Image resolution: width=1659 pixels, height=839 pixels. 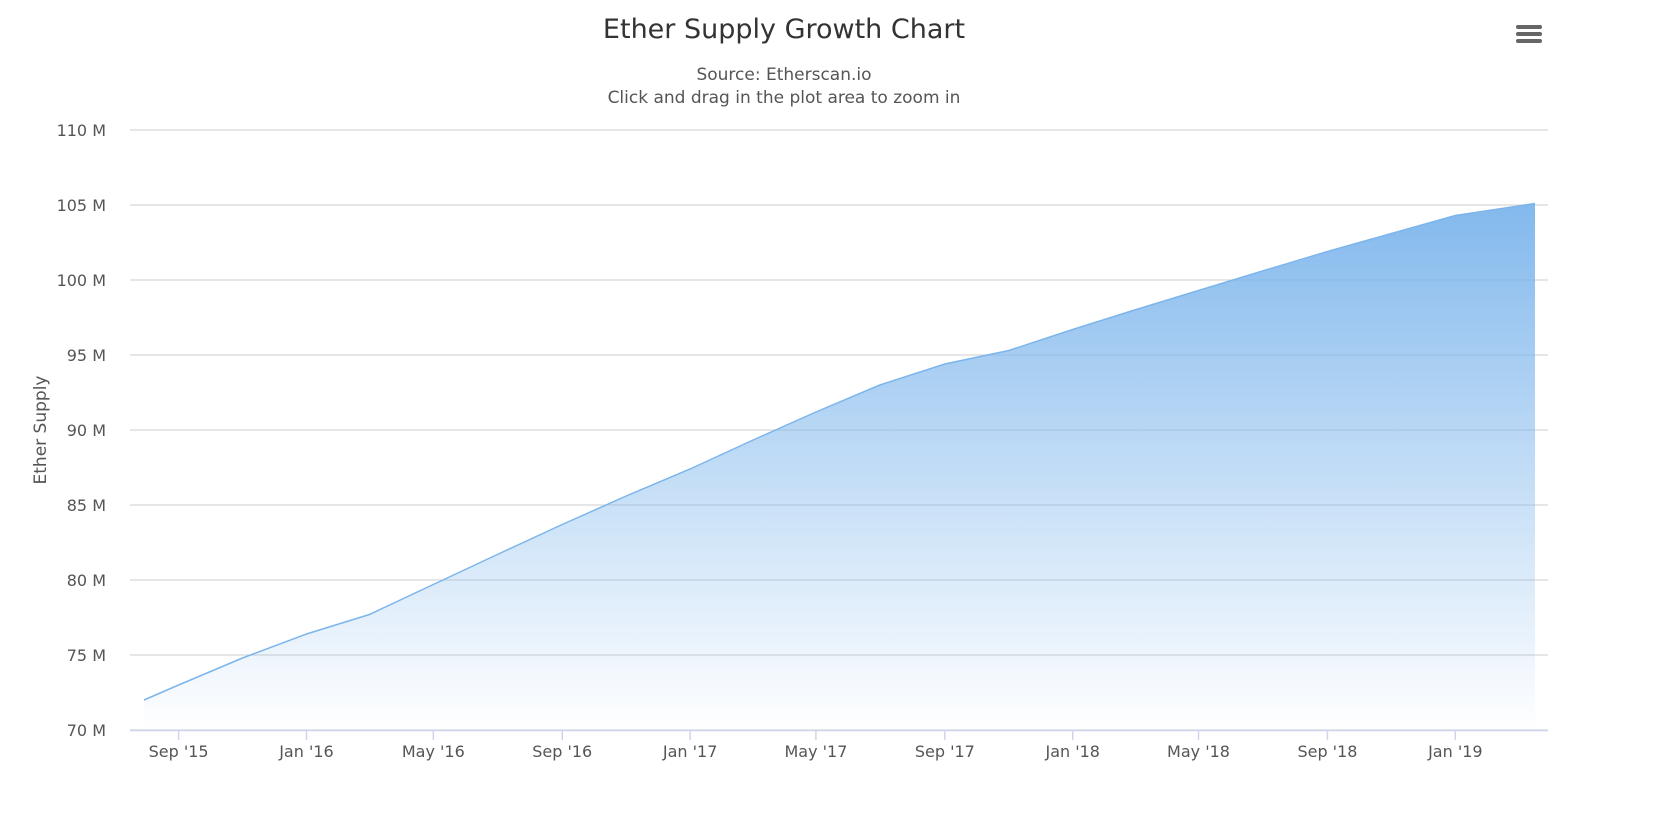 What do you see at coordinates (815, 751) in the screenshot?
I see `x-tick-label: May '17` at bounding box center [815, 751].